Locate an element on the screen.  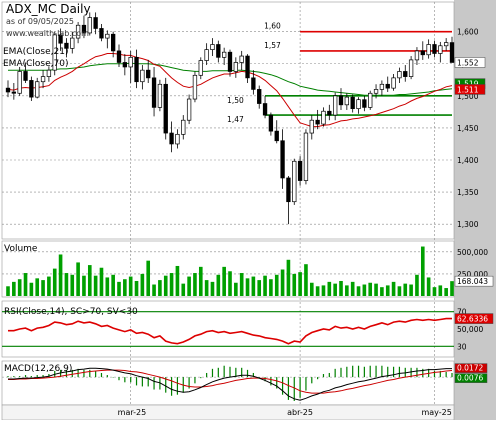
asof-date: as of 09/05/2025 is located at coordinates (40, 21).